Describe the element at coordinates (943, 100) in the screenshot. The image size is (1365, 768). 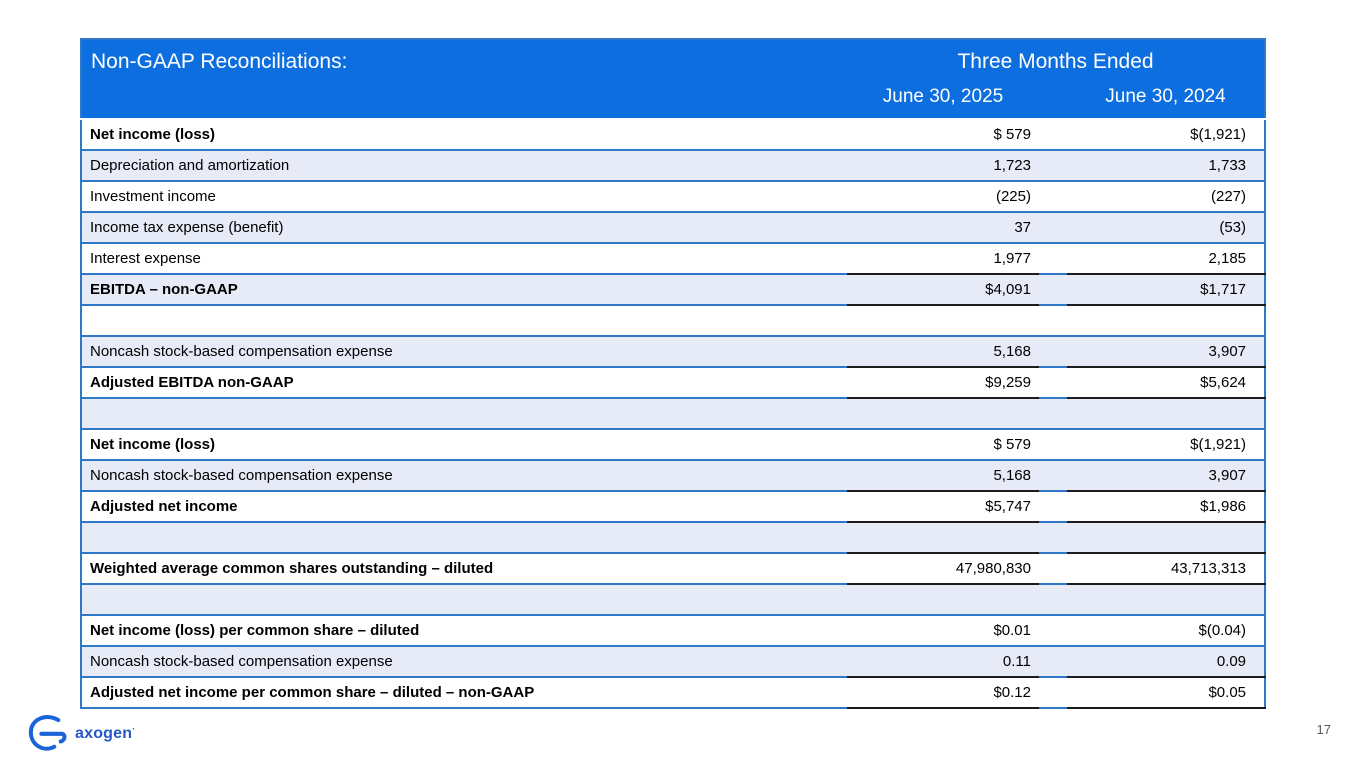
I see `column-header-2025: June 30, 2025` at that location.